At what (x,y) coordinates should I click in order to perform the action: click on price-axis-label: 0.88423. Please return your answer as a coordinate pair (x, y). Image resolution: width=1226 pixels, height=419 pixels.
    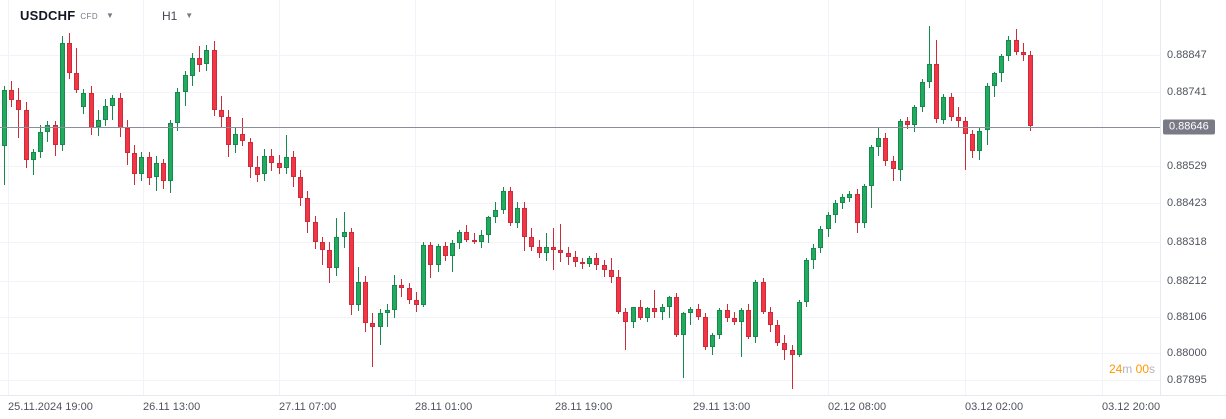
    Looking at the image, I should click on (1187, 203).